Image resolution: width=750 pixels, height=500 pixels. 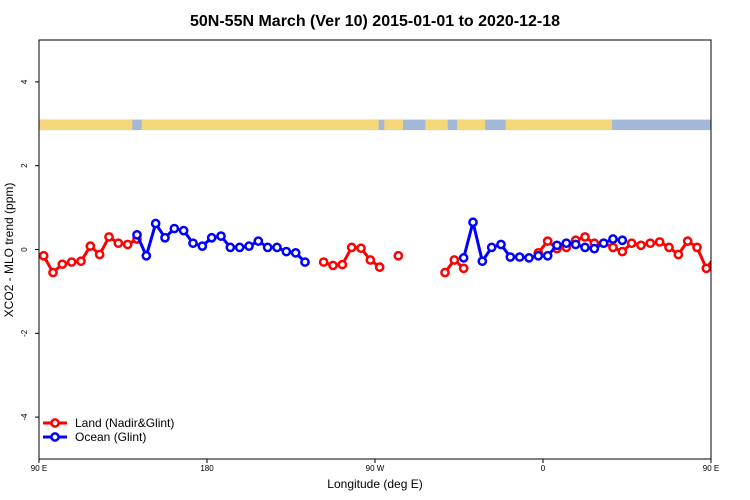 I want to click on x-axis-title: Longitude (deg E), so click(x=374, y=484).